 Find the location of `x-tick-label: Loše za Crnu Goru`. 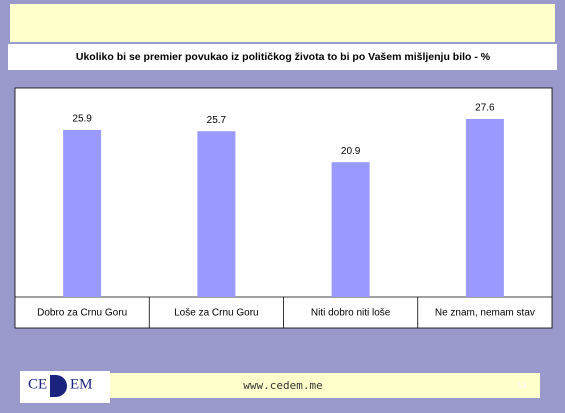

x-tick-label: Loše za Crnu Goru is located at coordinates (216, 313).